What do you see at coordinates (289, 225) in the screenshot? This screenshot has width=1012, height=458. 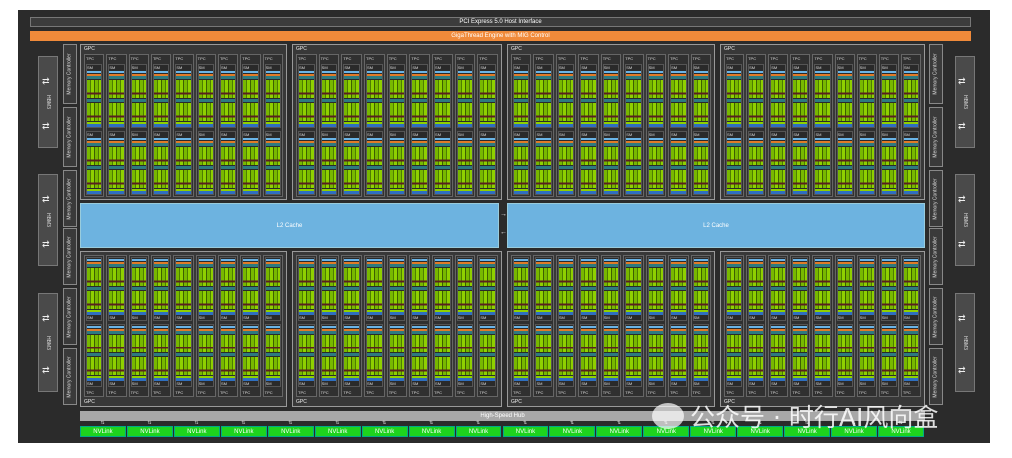 I see `l2-cache-left: L2 Cache` at bounding box center [289, 225].